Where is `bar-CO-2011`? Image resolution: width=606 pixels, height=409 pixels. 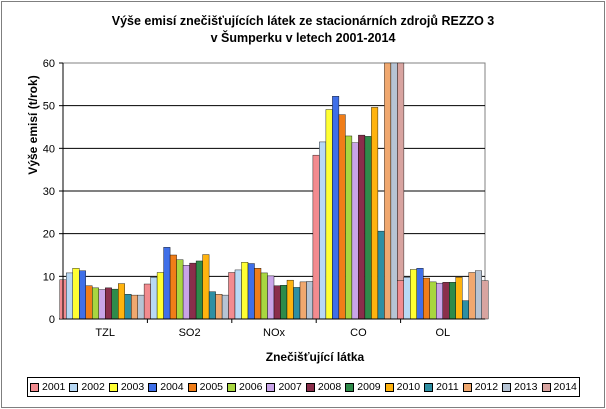
bar-CO-2011 is located at coordinates (381, 275).